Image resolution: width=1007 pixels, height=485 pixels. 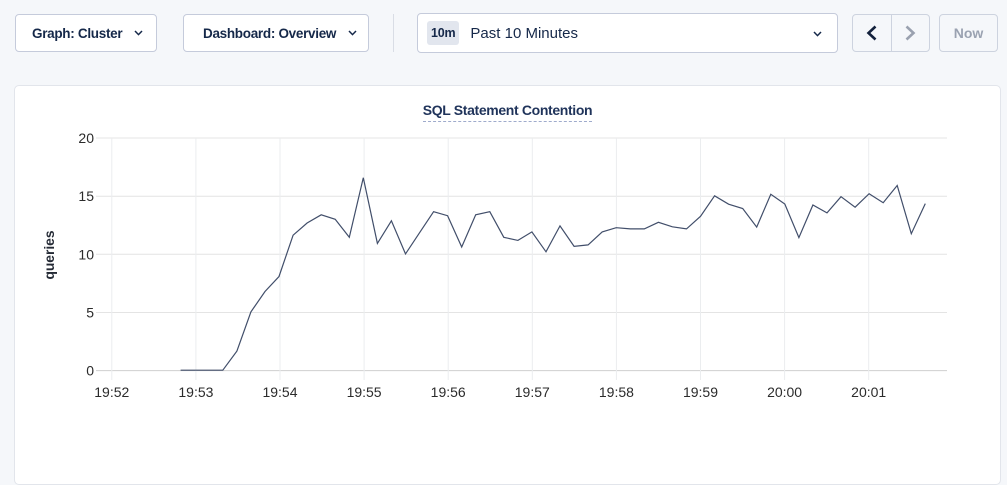 What do you see at coordinates (90, 313) in the screenshot?
I see `svg-text: 5` at bounding box center [90, 313].